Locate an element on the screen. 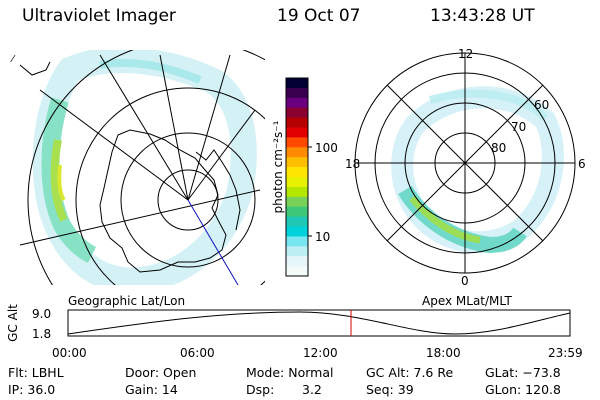 The height and width of the screenshot is (400, 600). timeline-ytick-low: 1.8 is located at coordinates (42, 334).